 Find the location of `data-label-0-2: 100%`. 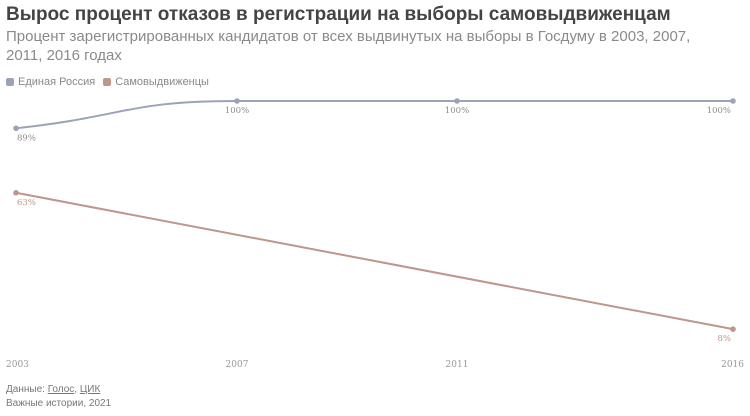

data-label-0-2: 100% is located at coordinates (457, 111).